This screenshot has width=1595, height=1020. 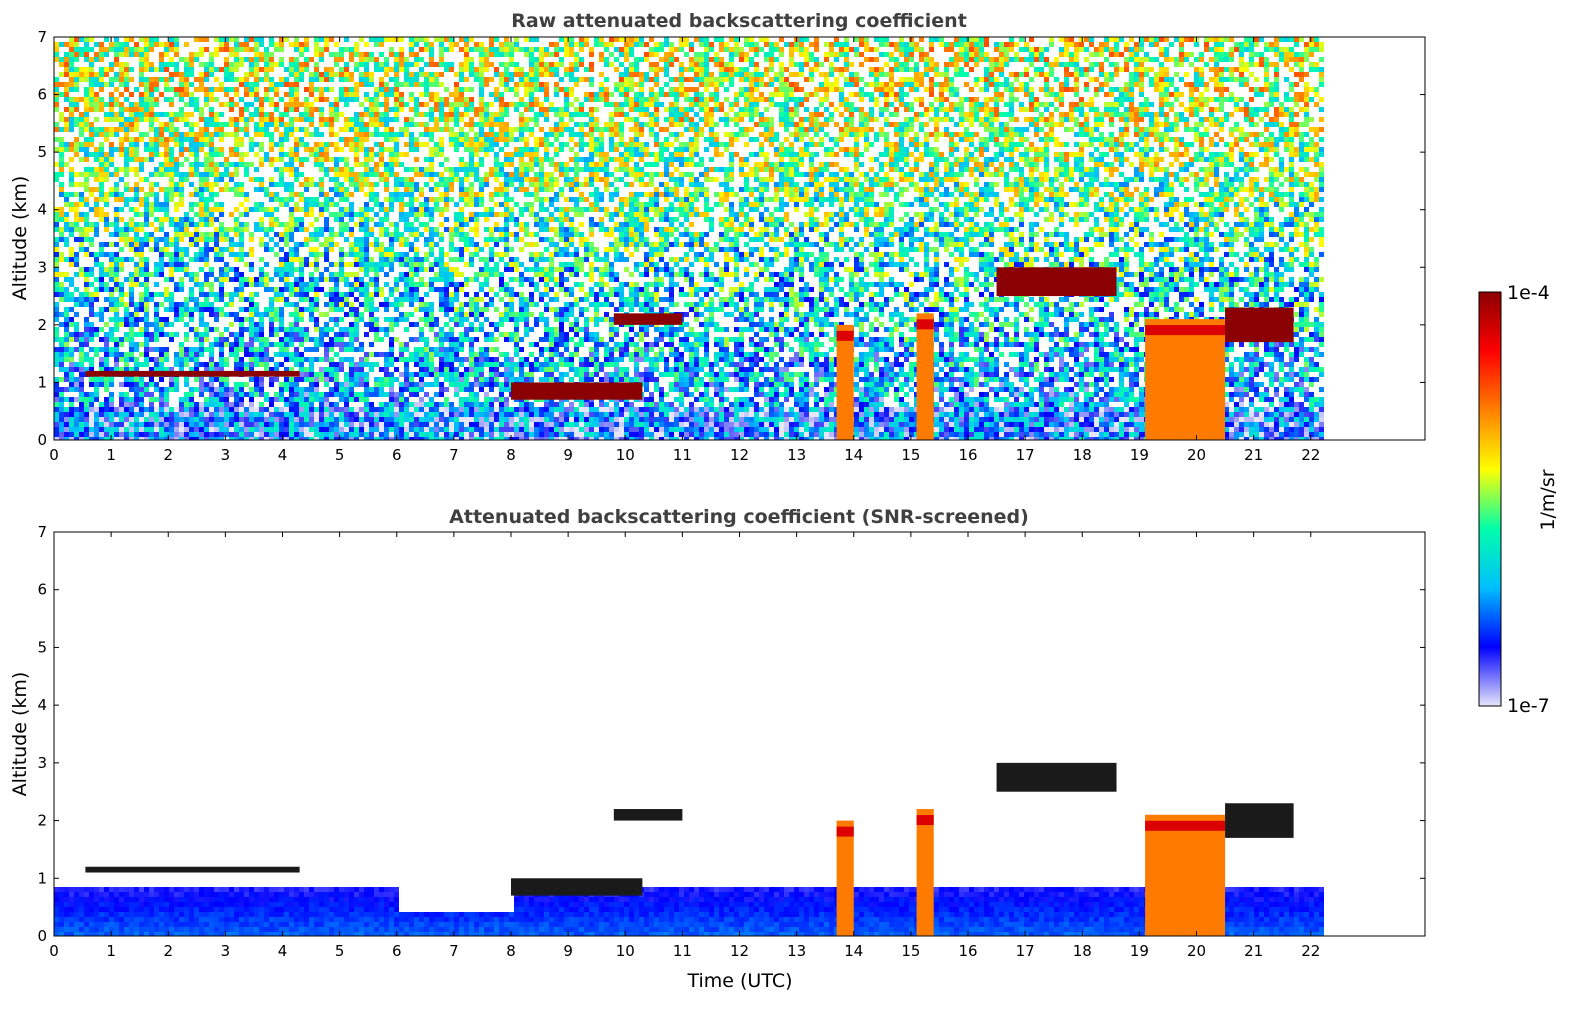 What do you see at coordinates (739, 981) in the screenshot?
I see `panel-screened-xlabel: Time (UTC)` at bounding box center [739, 981].